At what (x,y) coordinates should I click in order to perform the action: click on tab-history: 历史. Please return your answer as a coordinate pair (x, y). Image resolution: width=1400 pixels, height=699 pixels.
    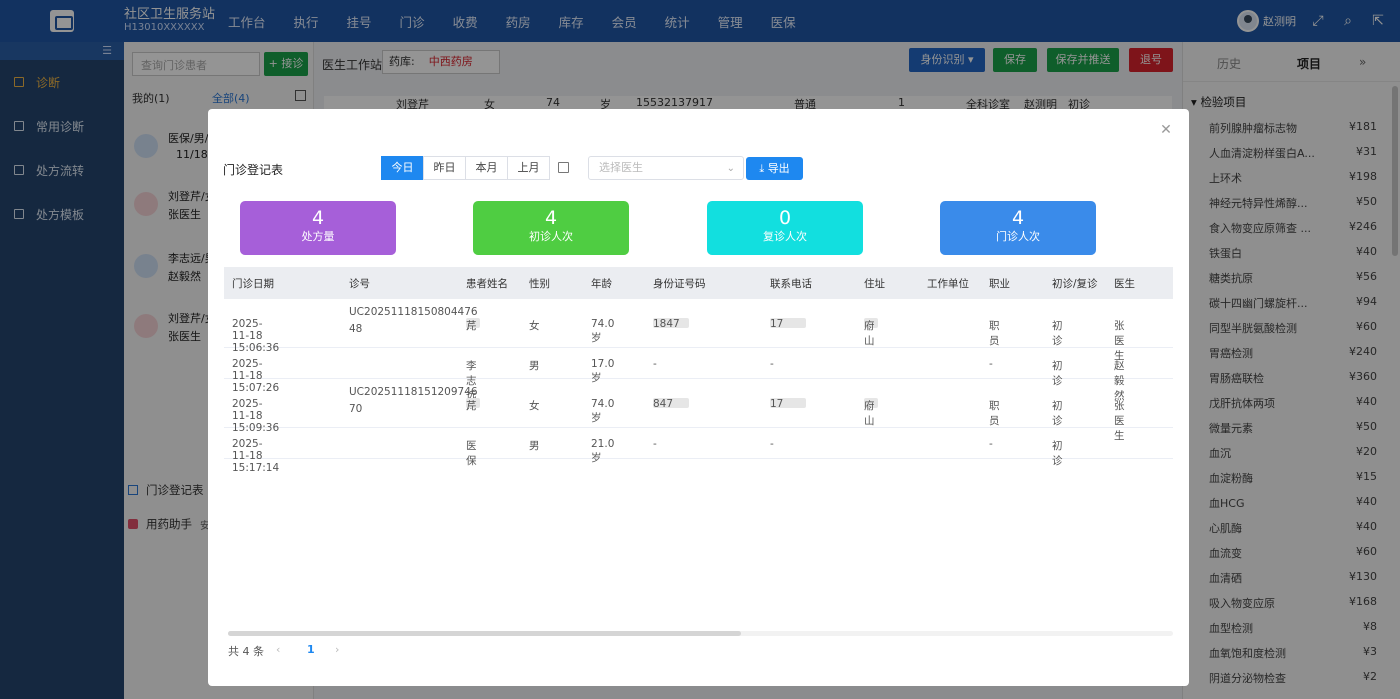
    Looking at the image, I should click on (1229, 64).